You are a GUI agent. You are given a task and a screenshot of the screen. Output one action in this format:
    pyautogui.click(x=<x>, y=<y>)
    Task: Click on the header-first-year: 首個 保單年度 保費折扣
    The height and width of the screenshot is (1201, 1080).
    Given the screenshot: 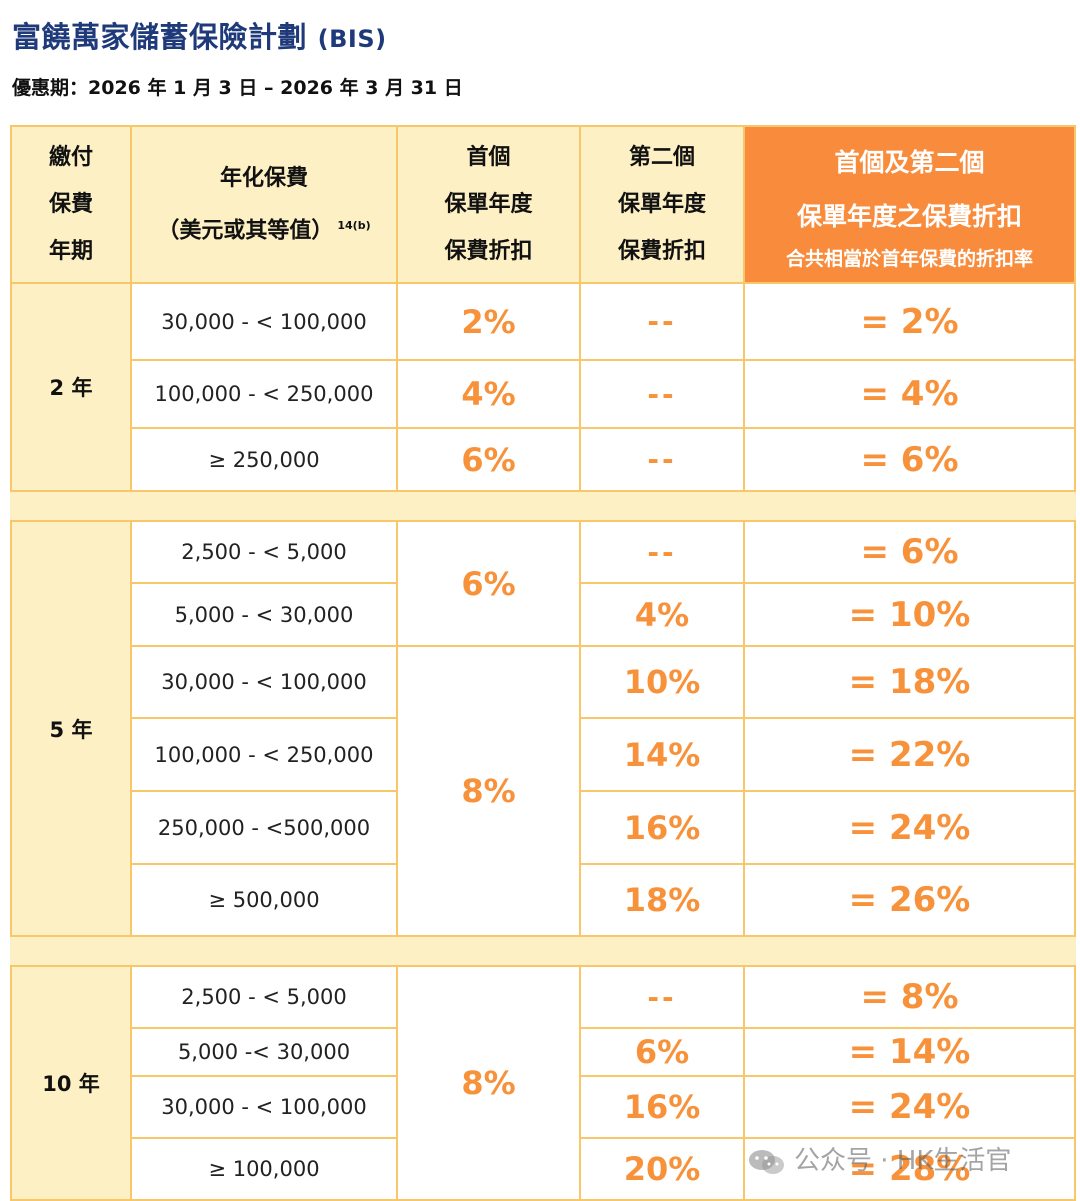 What is the action you would take?
    pyautogui.click(x=488, y=204)
    